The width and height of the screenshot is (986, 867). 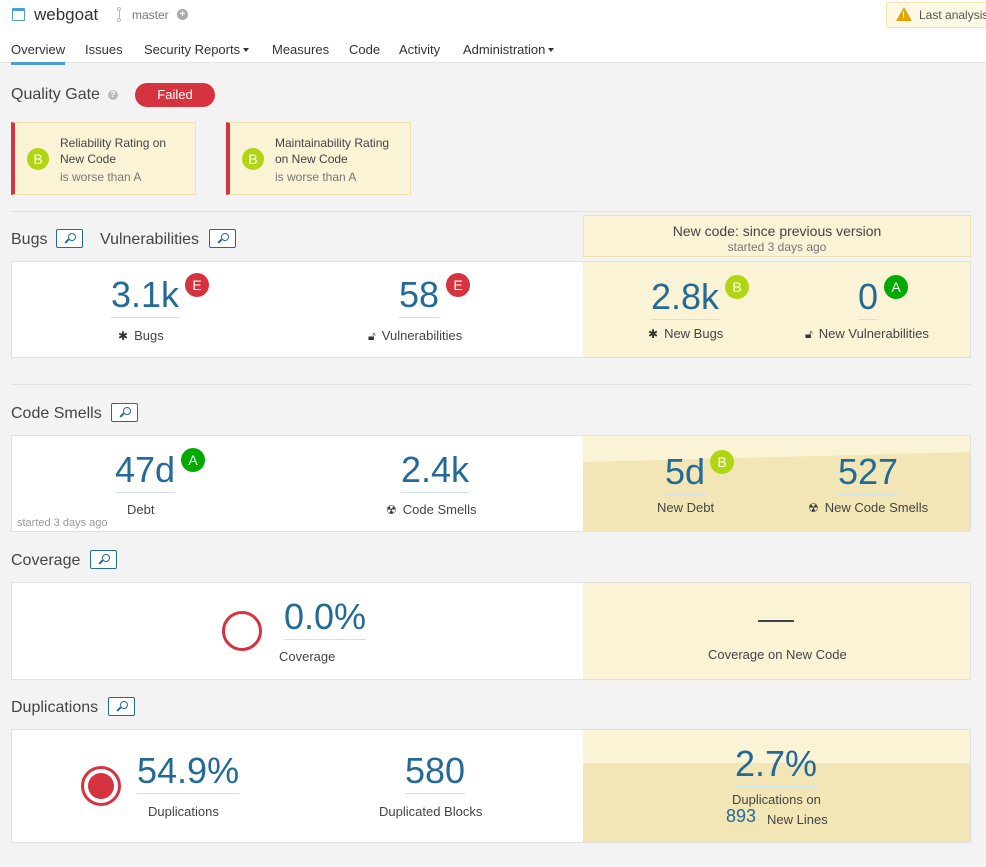 What do you see at coordinates (18, 14) in the screenshot?
I see `project-icon` at bounding box center [18, 14].